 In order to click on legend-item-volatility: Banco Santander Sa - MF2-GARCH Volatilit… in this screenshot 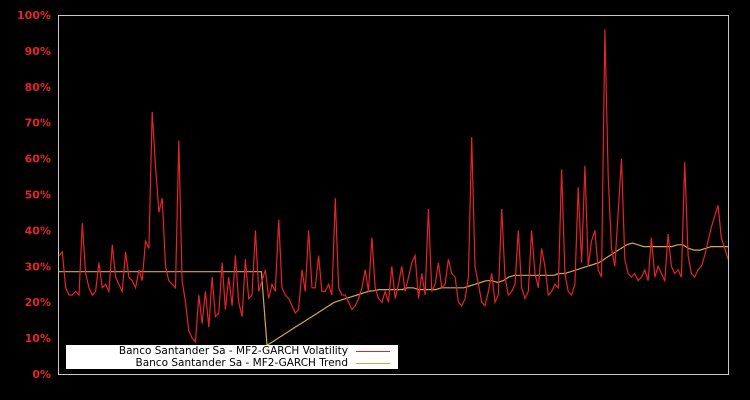, I will do `click(258, 351)`.